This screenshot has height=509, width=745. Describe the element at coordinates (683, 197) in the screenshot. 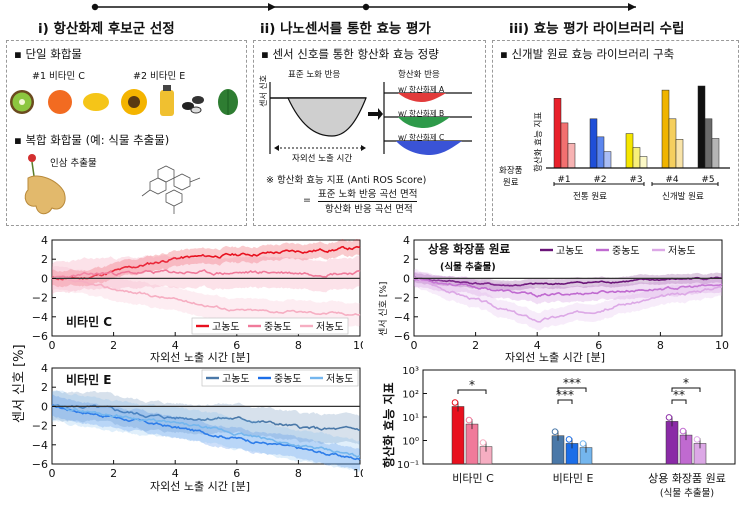

I see `new-group-label: 신개발 원료` at that location.